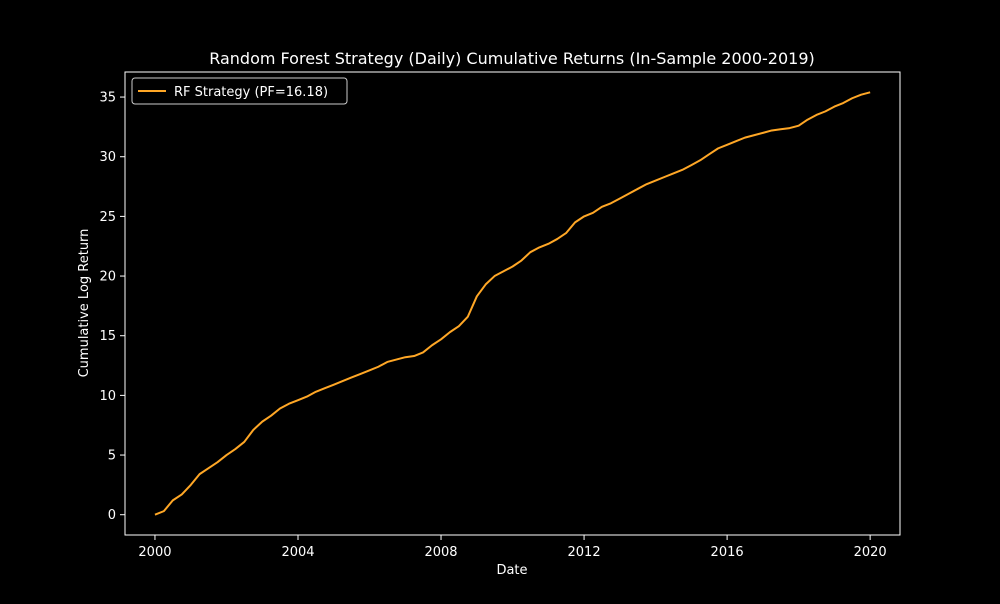 Image resolution: width=1000 pixels, height=604 pixels. Describe the element at coordinates (251, 92) in the screenshot. I see `legend-entry-rf-strategy: RF Strategy (PF=16.18)` at that location.